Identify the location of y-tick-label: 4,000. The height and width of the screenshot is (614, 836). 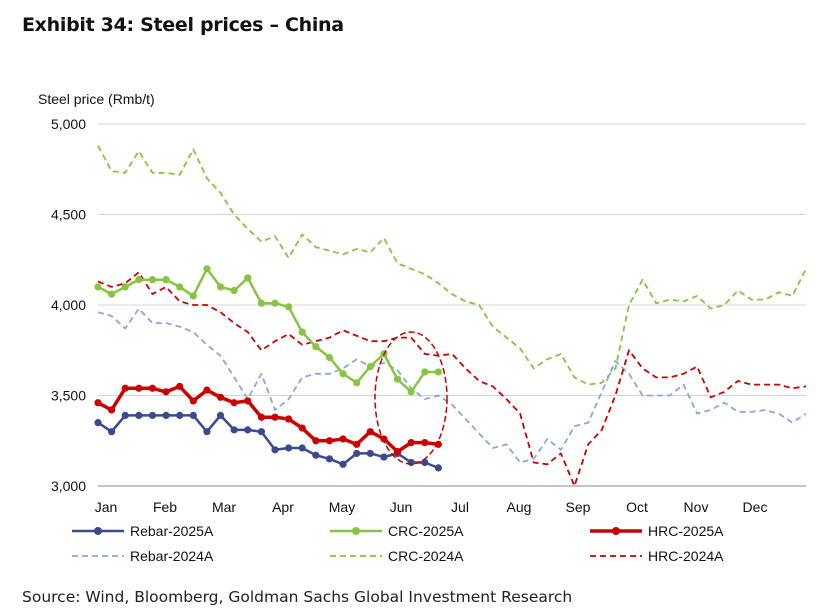
(68, 305).